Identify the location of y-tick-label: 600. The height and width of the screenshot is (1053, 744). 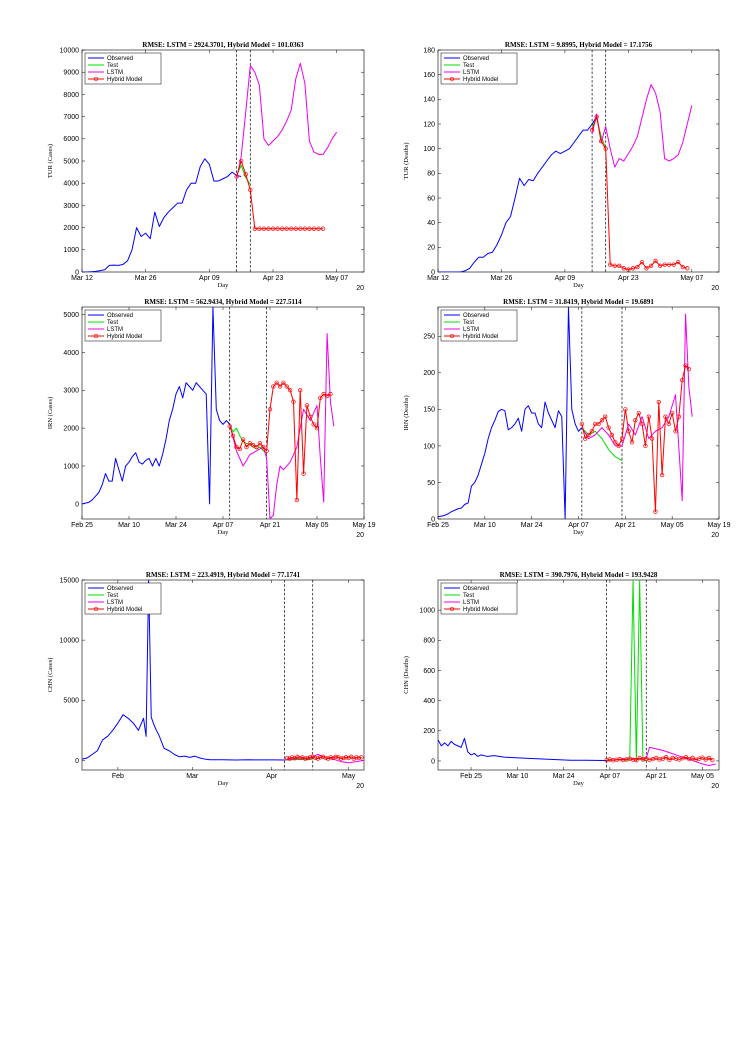
(429, 671).